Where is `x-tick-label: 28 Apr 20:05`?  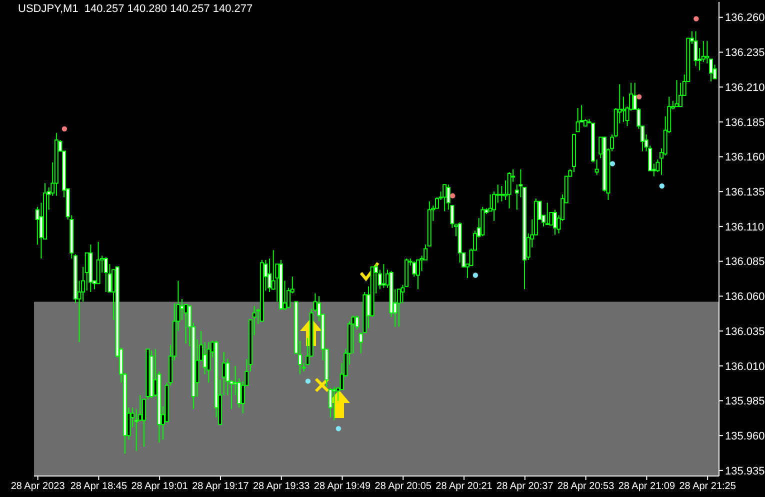
x-tick-label: 28 Apr 20:05 is located at coordinates (403, 486).